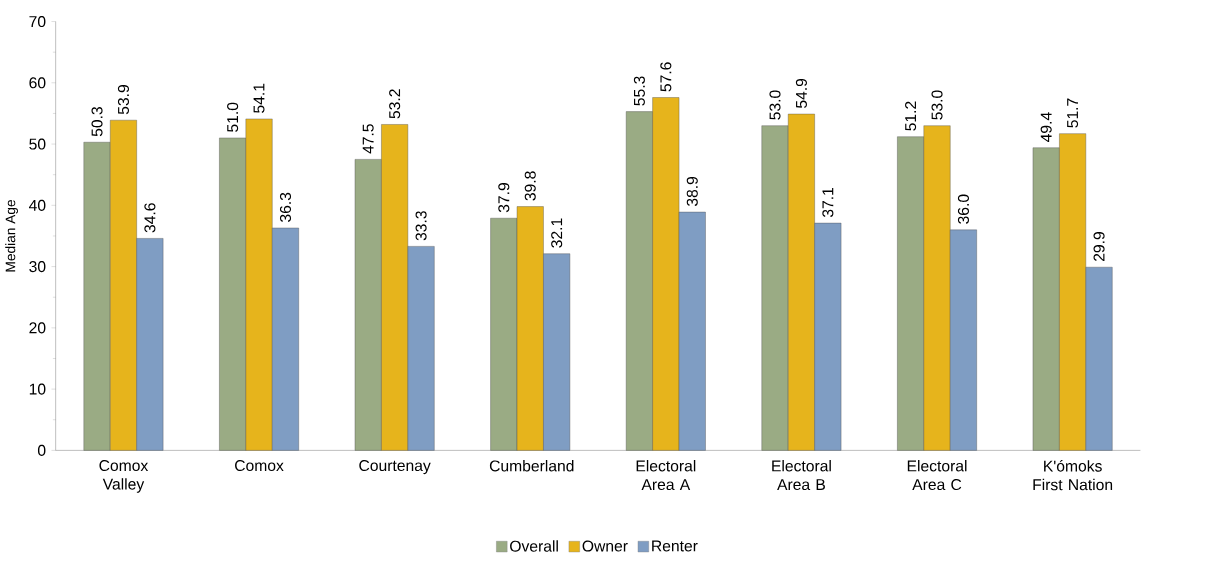  I want to click on y-tick-label: 50, so click(37, 144).